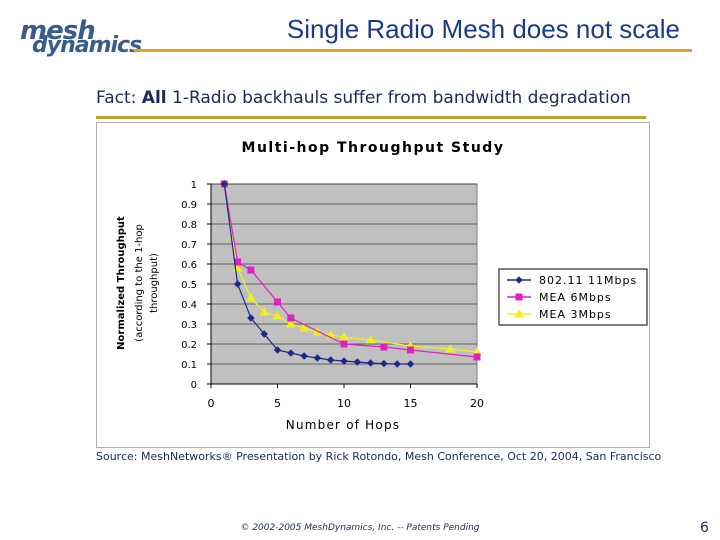 The height and width of the screenshot is (540, 720). What do you see at coordinates (189, 245) in the screenshot?
I see `y-tick-label: 0.7` at bounding box center [189, 245].